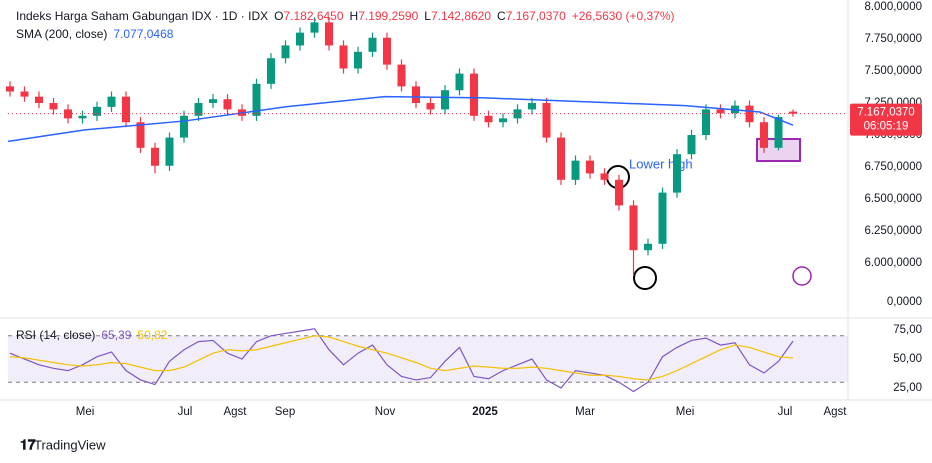 This screenshot has width=932, height=463. I want to click on ohlc-item: H7.199,2590, so click(384, 16).